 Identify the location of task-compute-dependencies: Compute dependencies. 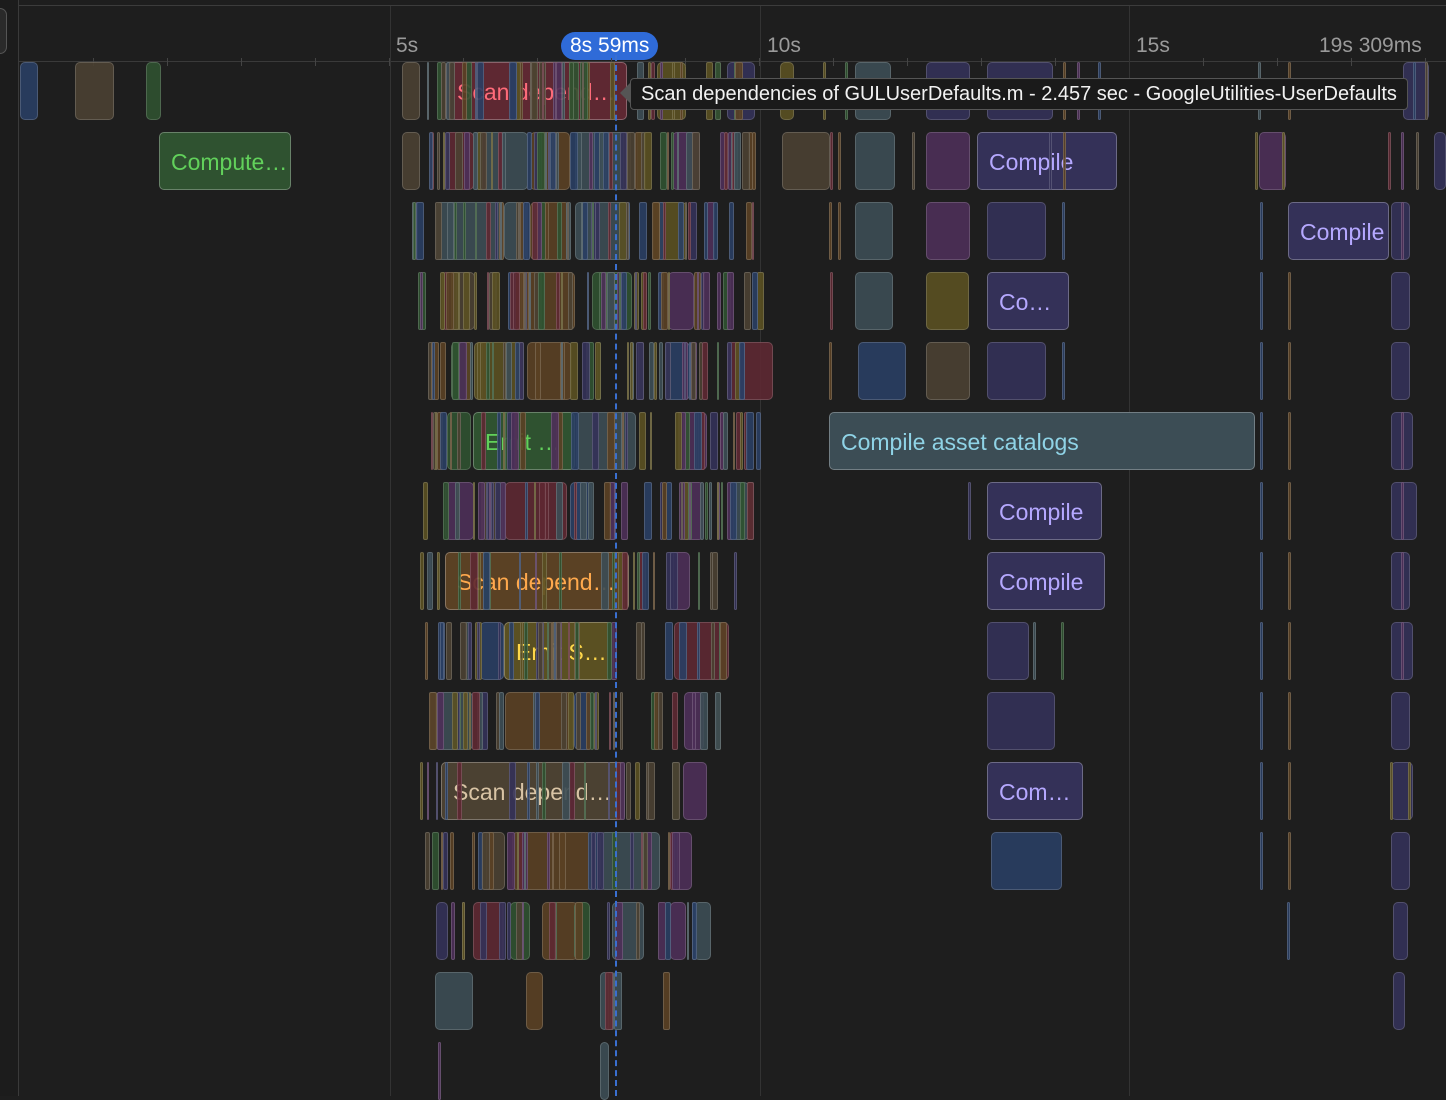
(225, 161).